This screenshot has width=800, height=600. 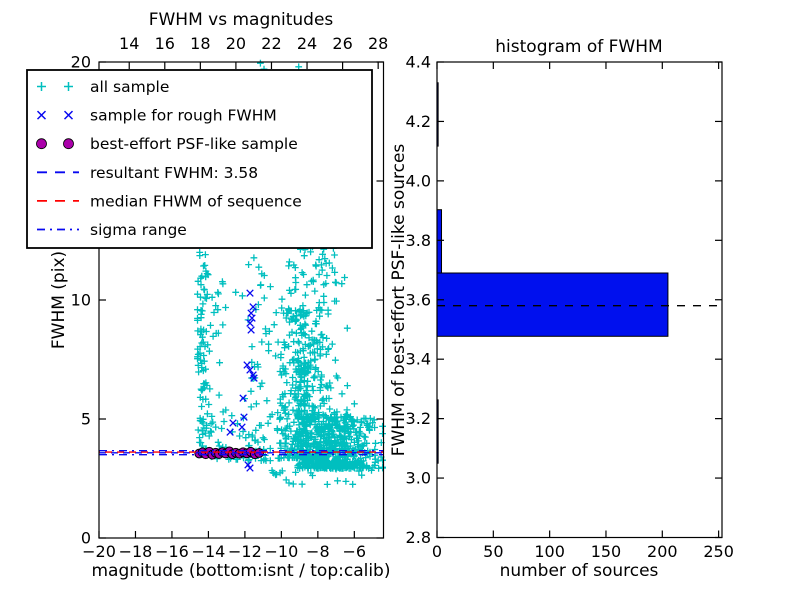 What do you see at coordinates (86, 419) in the screenshot?
I see `left-ytick-label: 5` at bounding box center [86, 419].